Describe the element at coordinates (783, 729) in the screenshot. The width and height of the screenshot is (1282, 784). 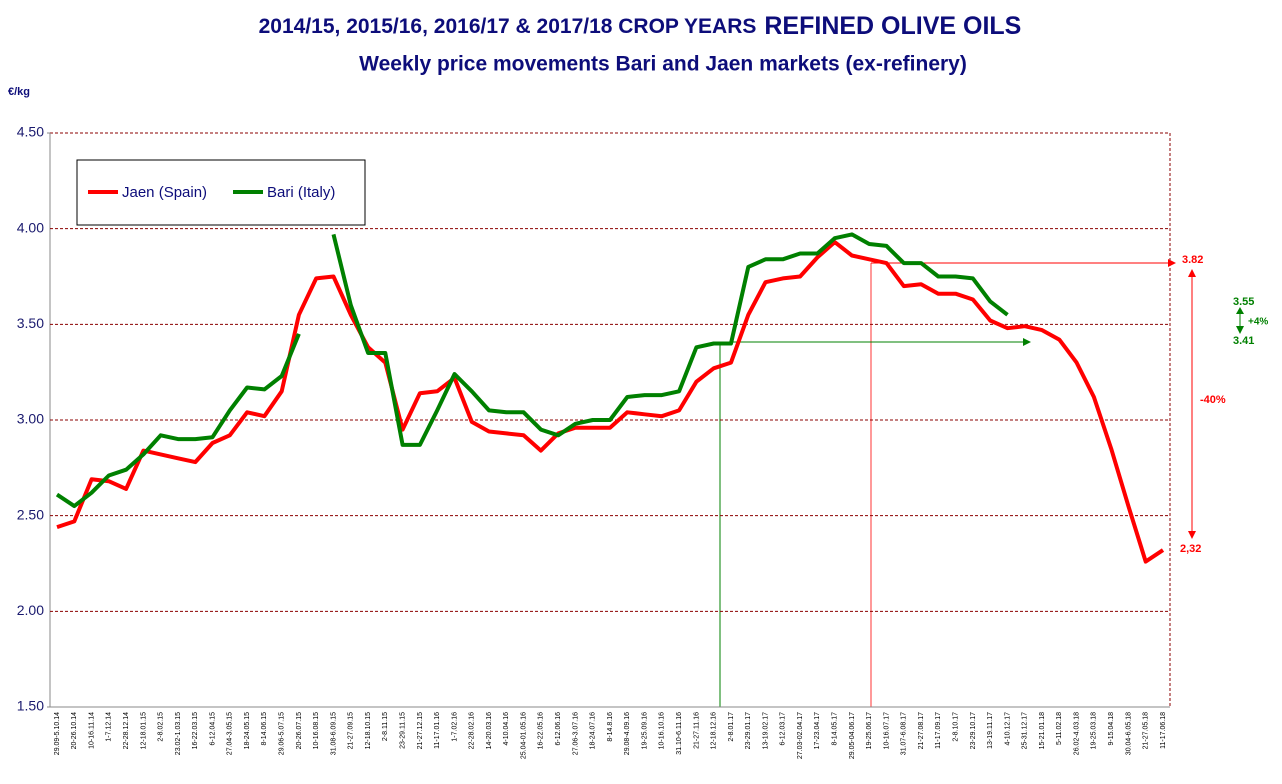
I see `x-tick-label: 6-12.03.17` at that location.